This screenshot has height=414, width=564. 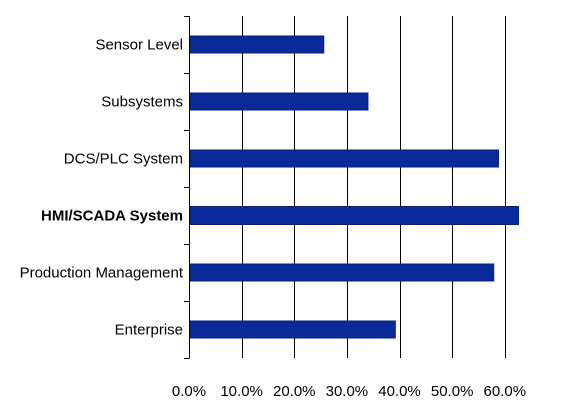 I want to click on axis-layer, so click(x=187, y=187).